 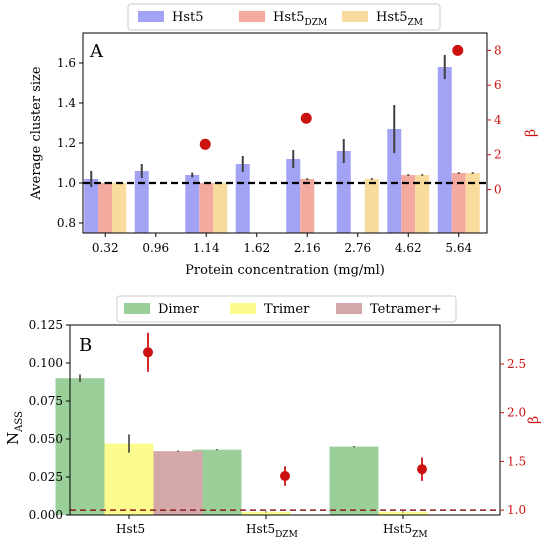 What do you see at coordinates (307, 248) in the screenshot?
I see `x-tick-label: 2.16` at bounding box center [307, 248].